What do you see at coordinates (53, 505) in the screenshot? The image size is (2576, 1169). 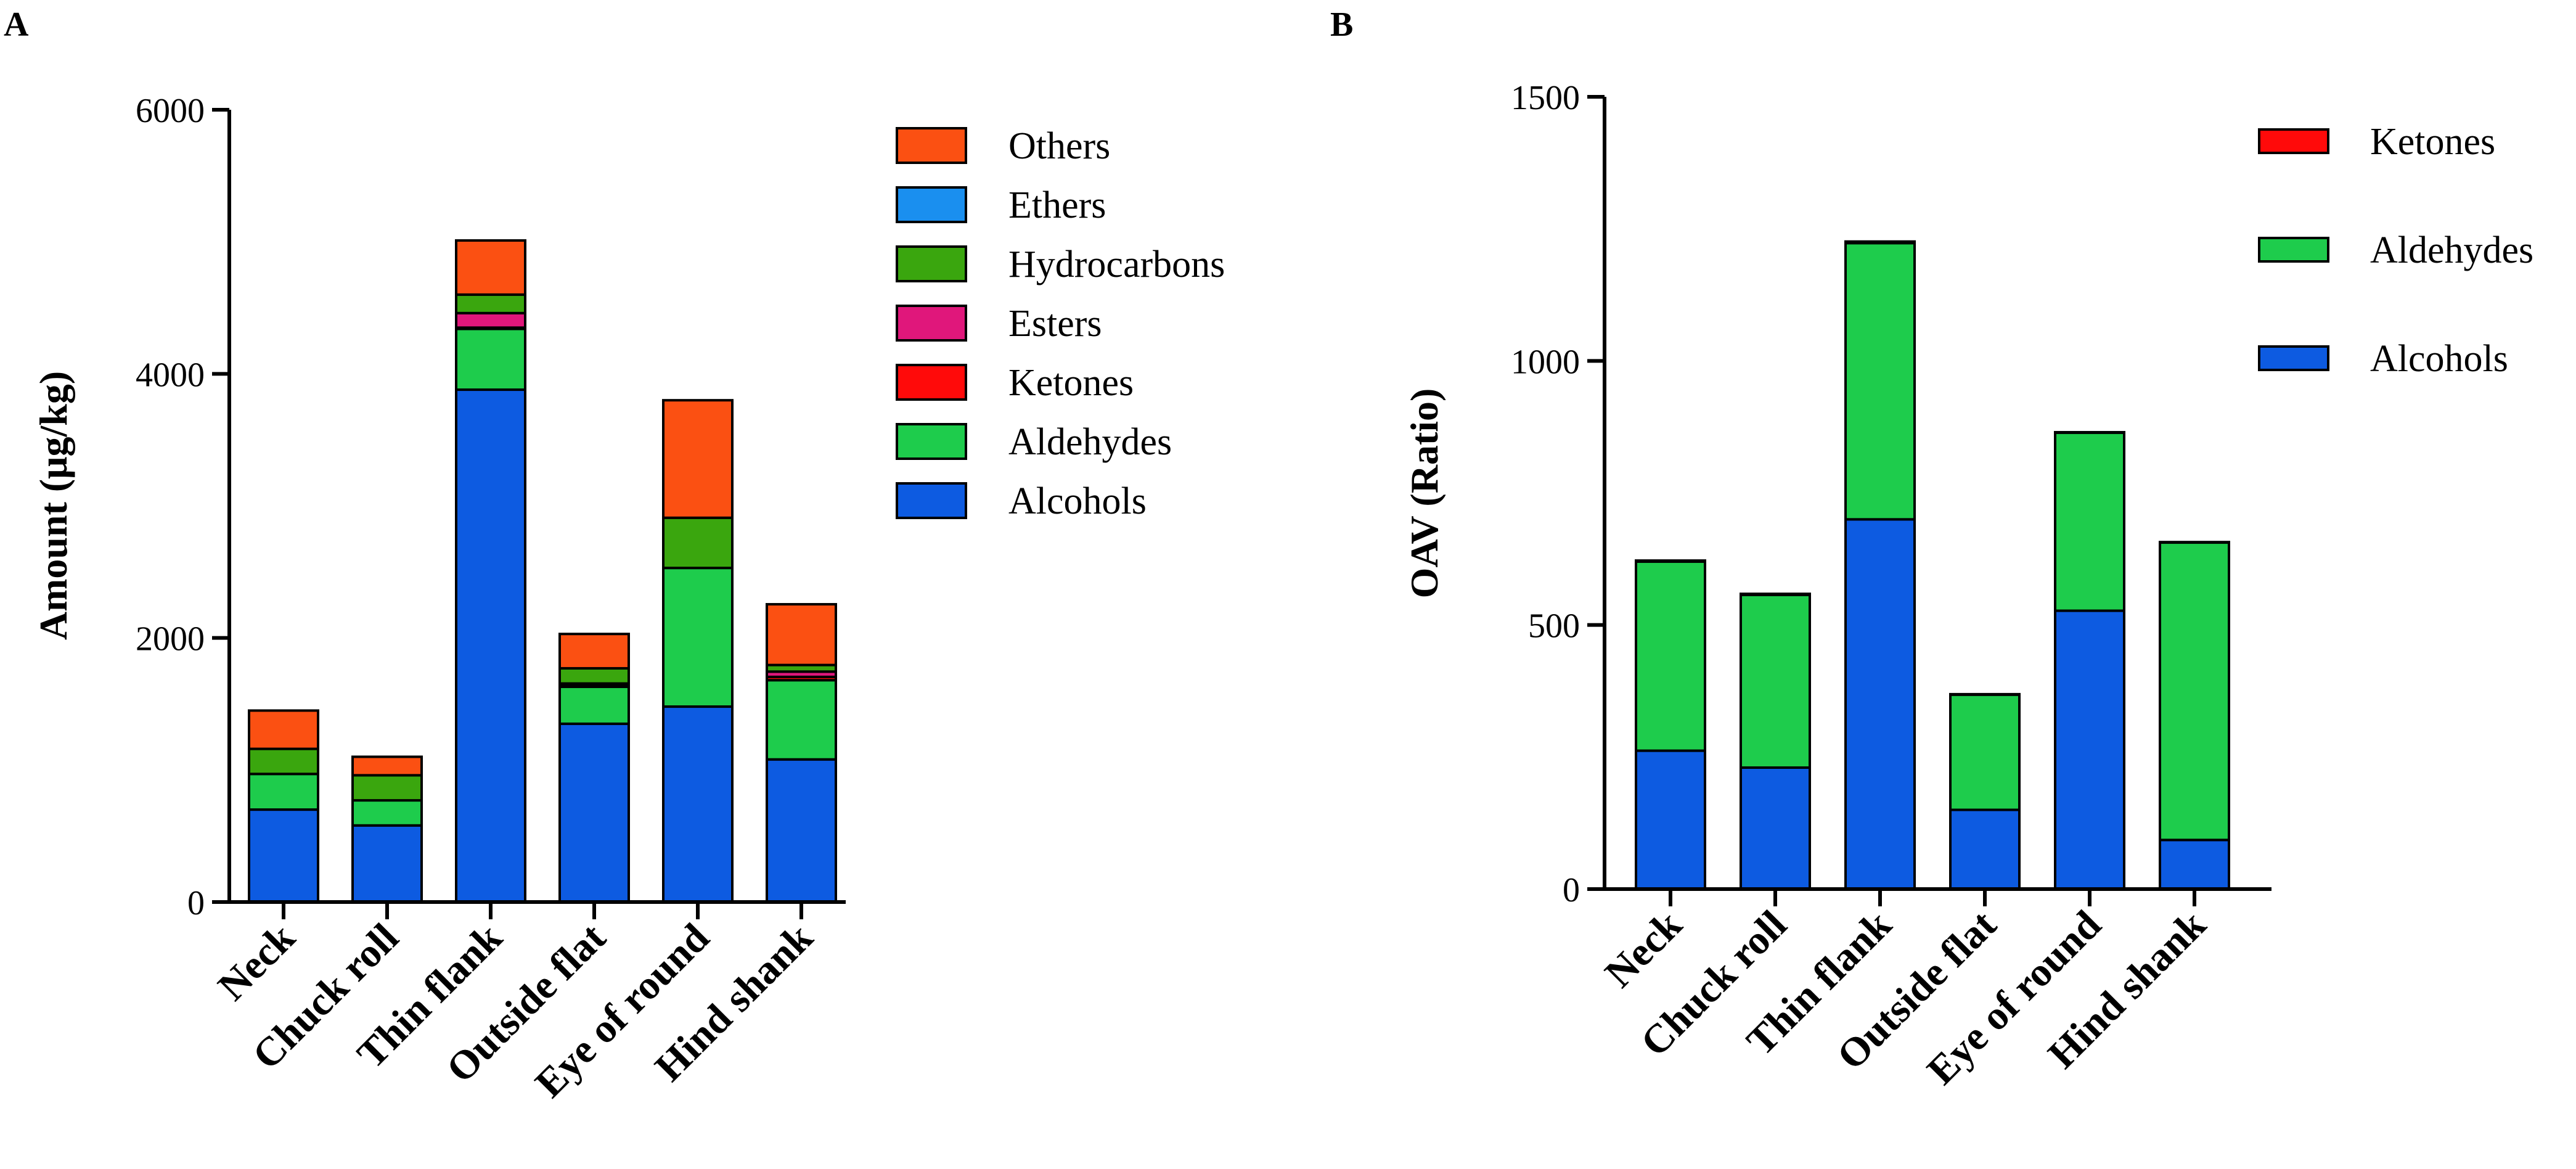 I see `panel-a-y-axis-title: Amount (μg/kg)` at bounding box center [53, 505].